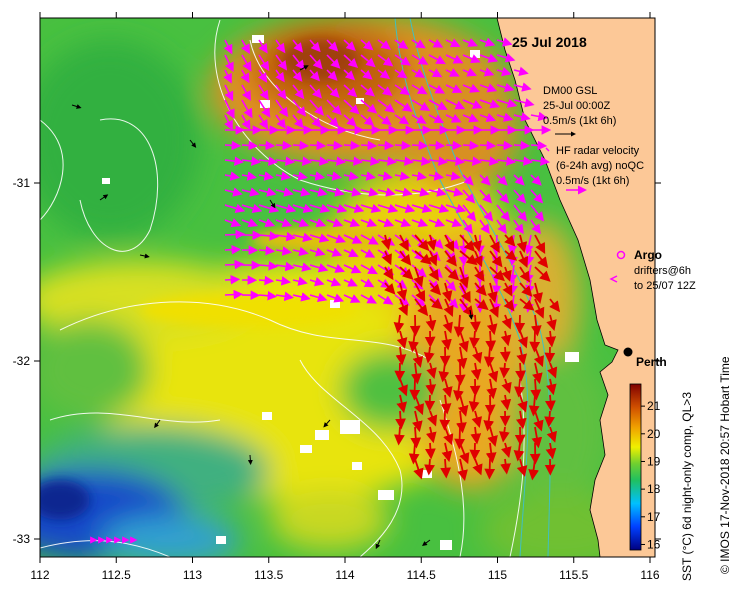 This screenshot has height=592, width=739. I want to click on colorbar-scale, so click(635, 467).